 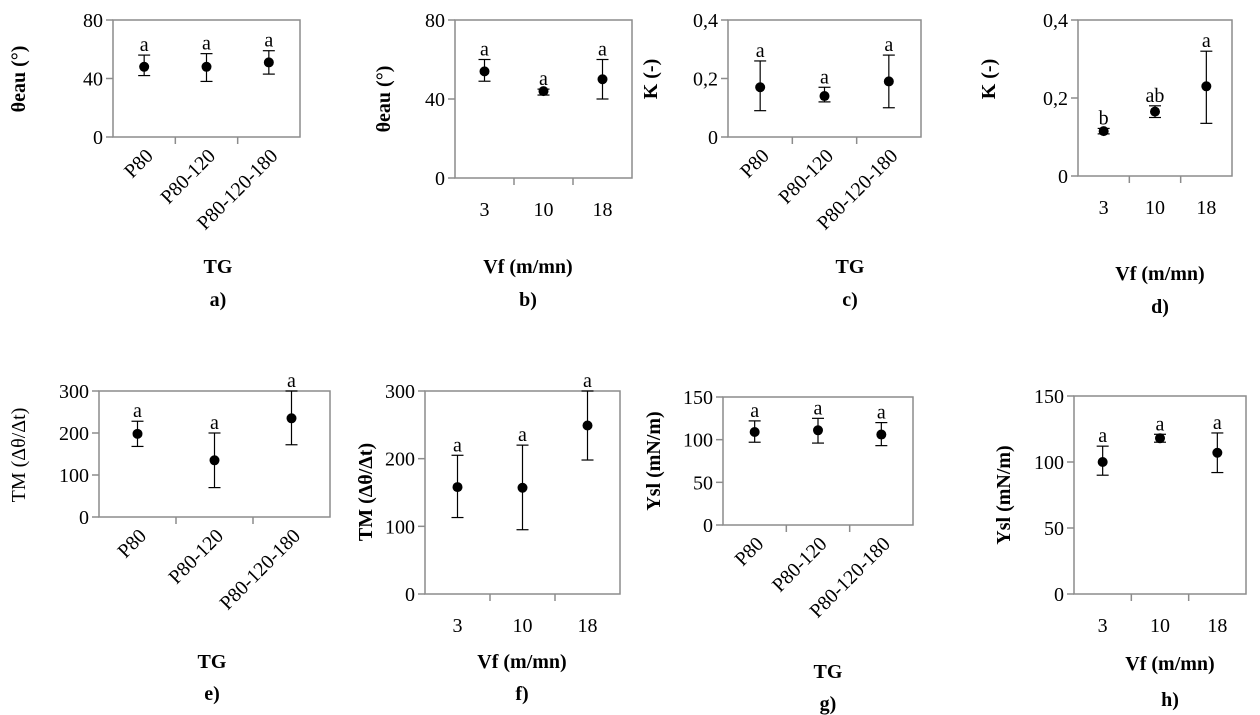 I want to click on chart-panel-8: 0 50 100 150 3 10 18 a a a Ysl (mN/m) Vf (m/mn) h), so click(x=1120, y=548).